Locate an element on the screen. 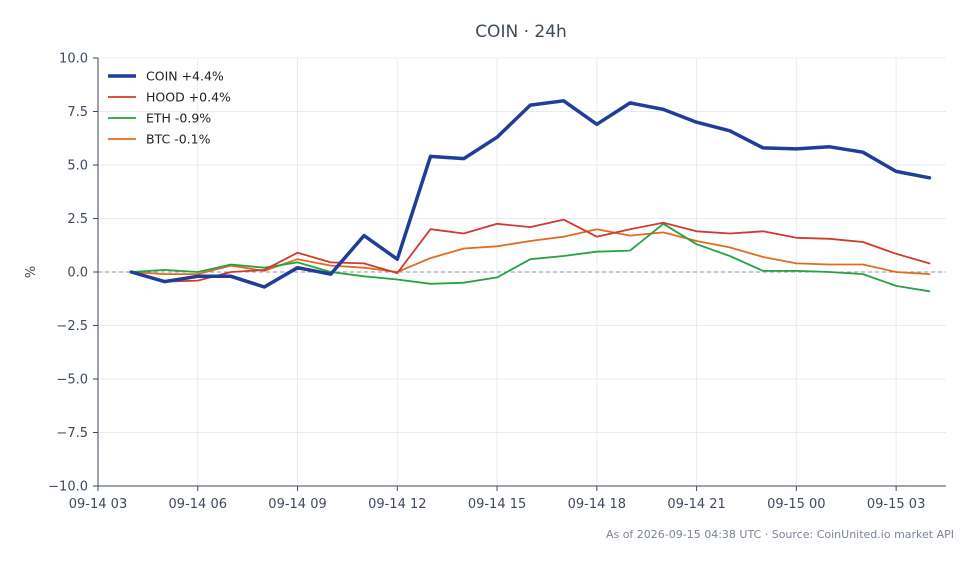 This screenshot has height=564, width=978. x-tick-label: 09-14 06 is located at coordinates (198, 504).